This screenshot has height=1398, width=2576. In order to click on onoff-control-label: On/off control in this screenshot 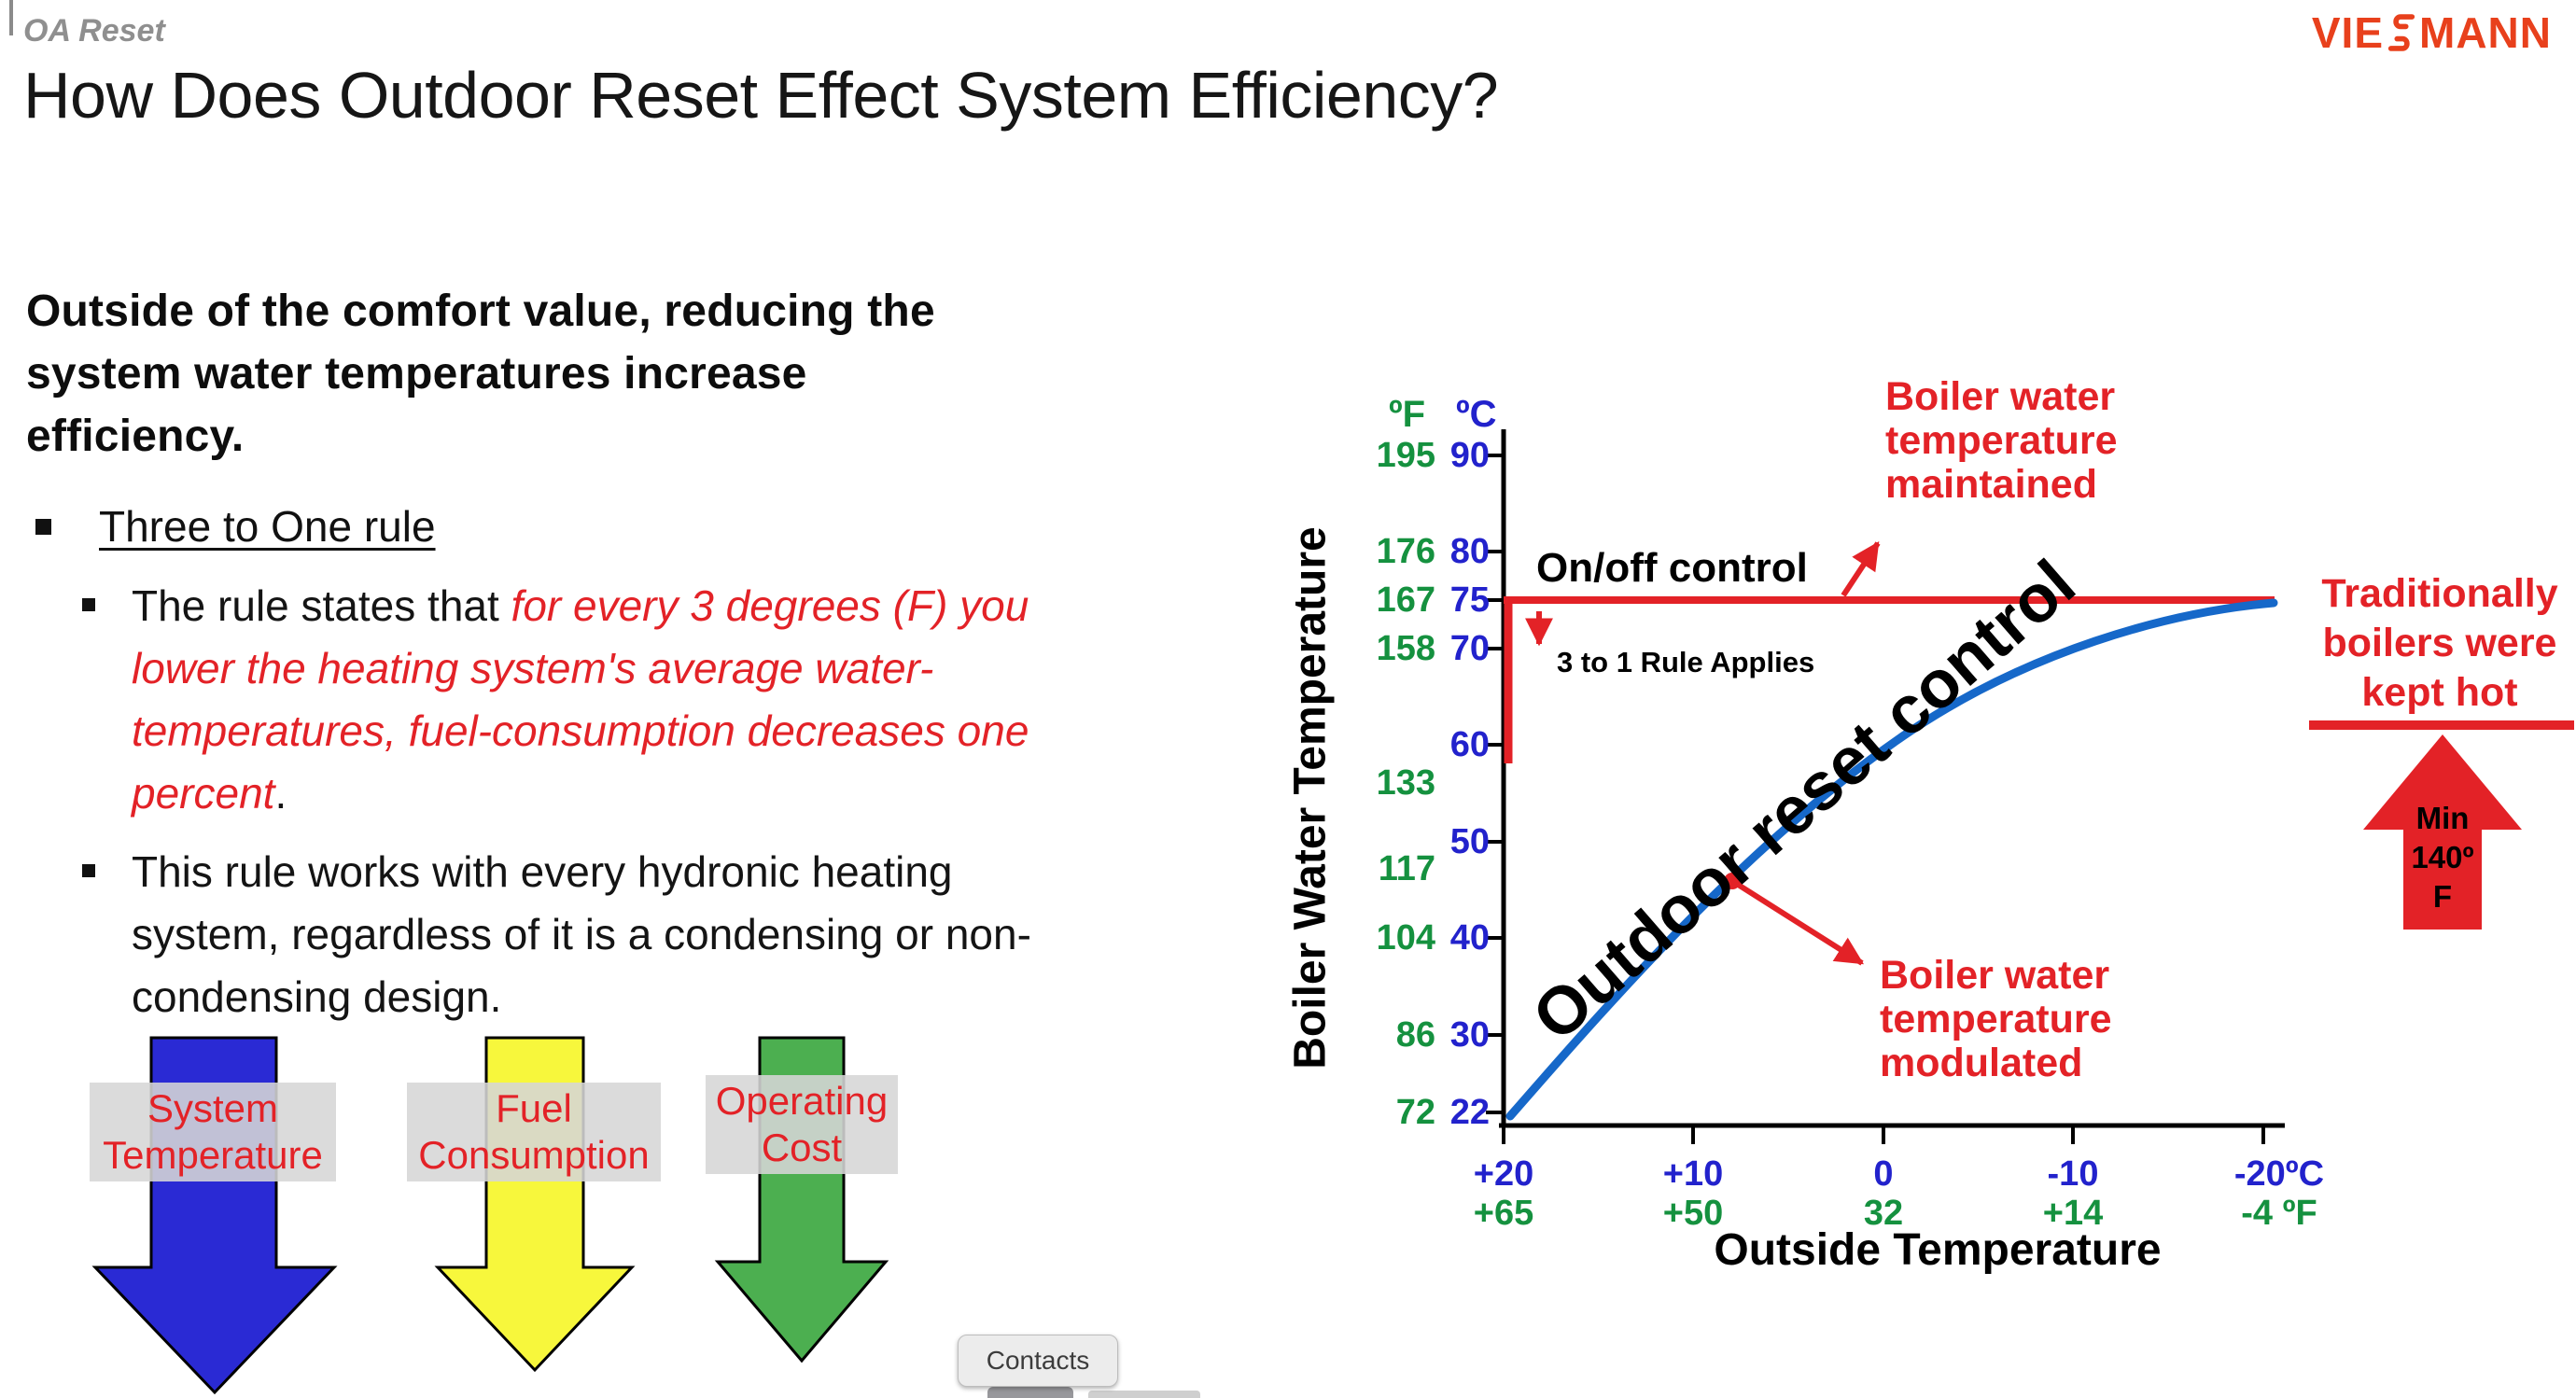, I will do `click(1672, 568)`.